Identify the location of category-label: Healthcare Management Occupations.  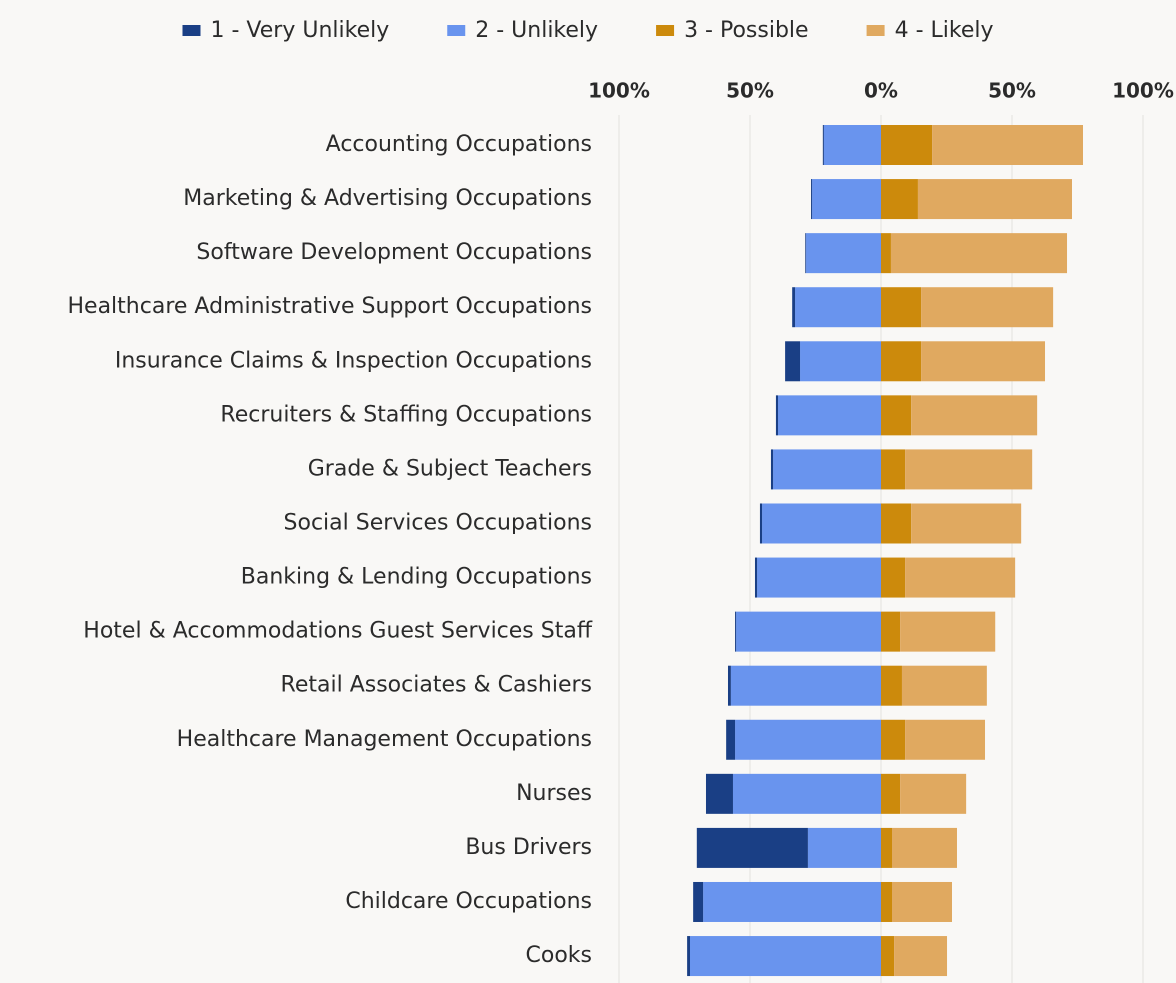
(384, 739).